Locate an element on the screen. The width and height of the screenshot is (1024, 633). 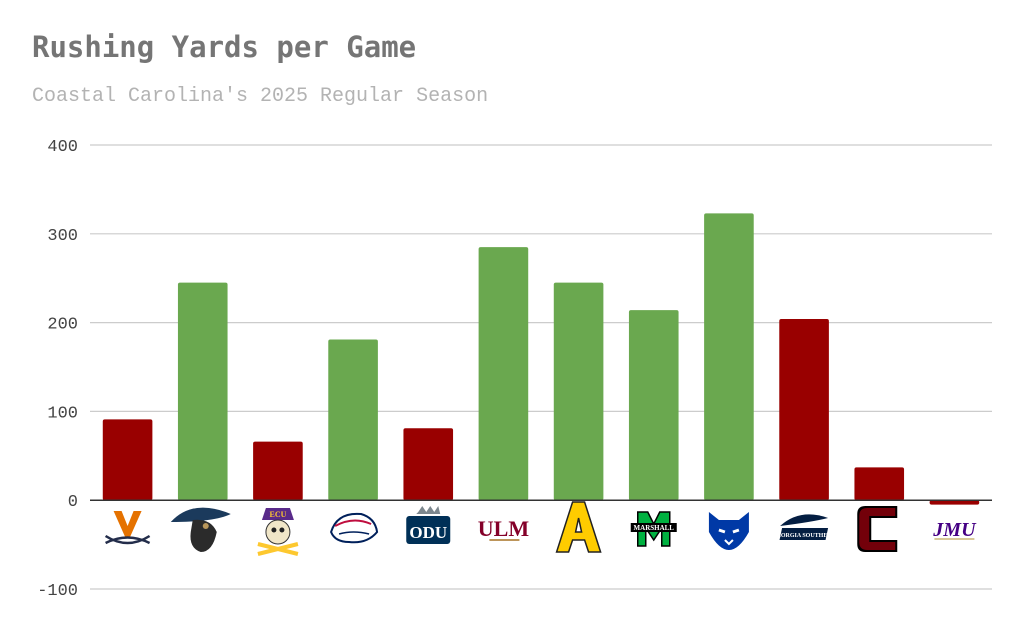
y-tick-label: -100 is located at coordinates (57, 591).